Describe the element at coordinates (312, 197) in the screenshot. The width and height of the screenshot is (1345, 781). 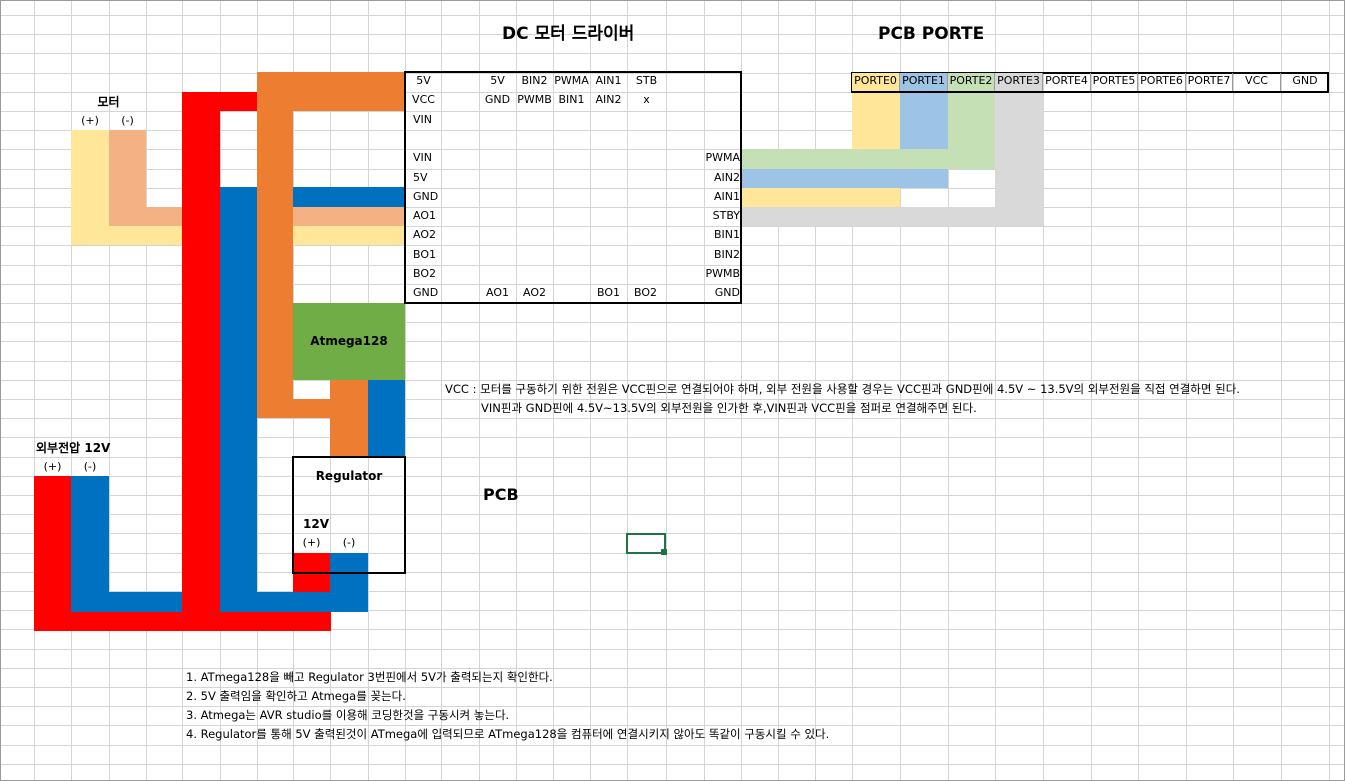
I see `blue-wire-gnd` at that location.